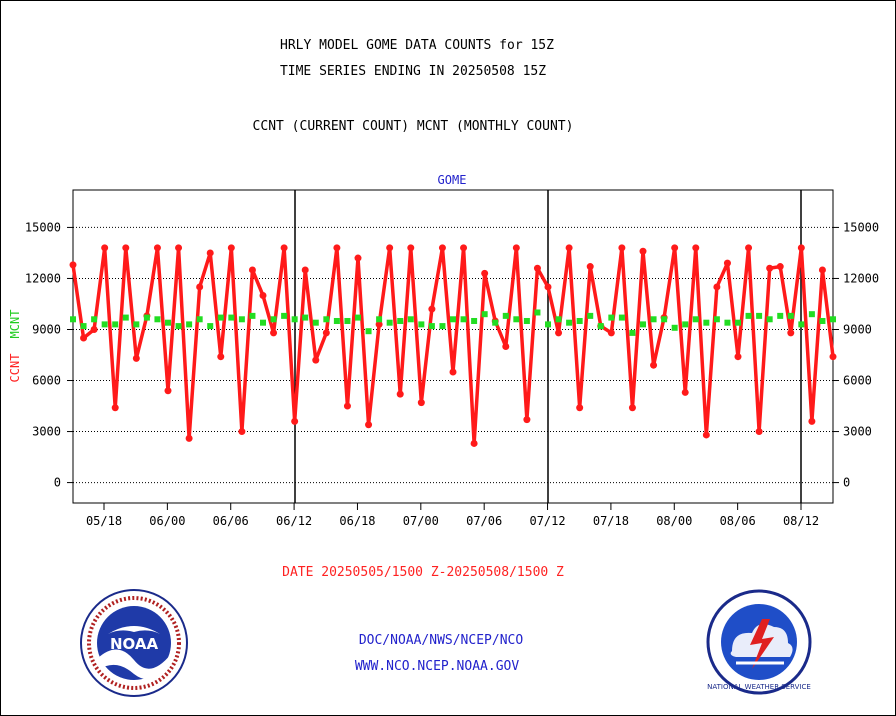 The image size is (896, 716). Describe the element at coordinates (421, 521) in the screenshot. I see `x-tick-label-5: 07/00` at that location.